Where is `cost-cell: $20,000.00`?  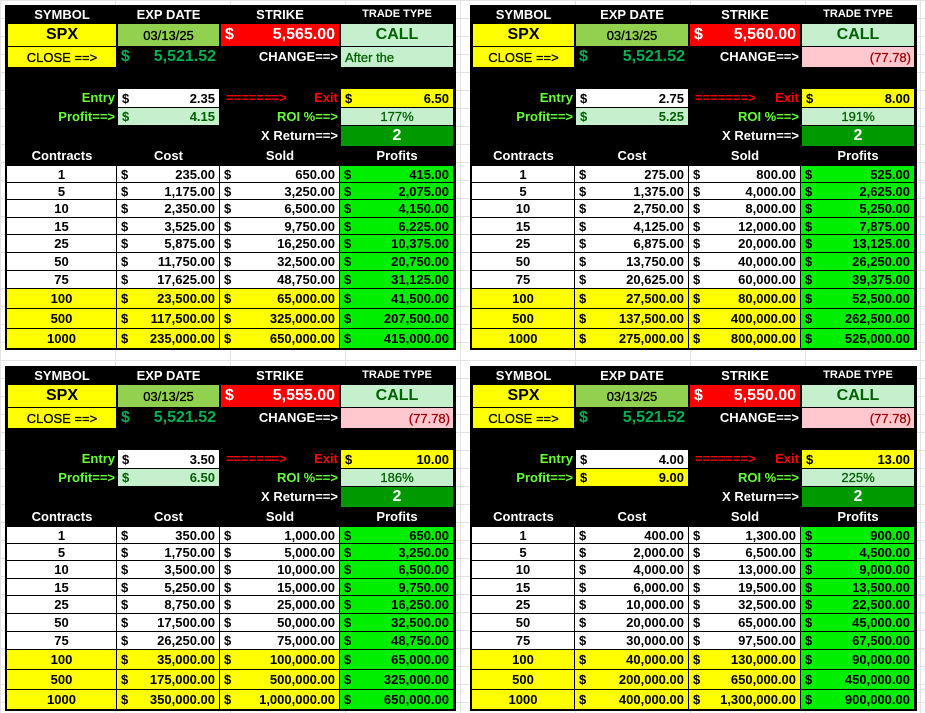
cost-cell: $20,000.00 is located at coordinates (631, 622).